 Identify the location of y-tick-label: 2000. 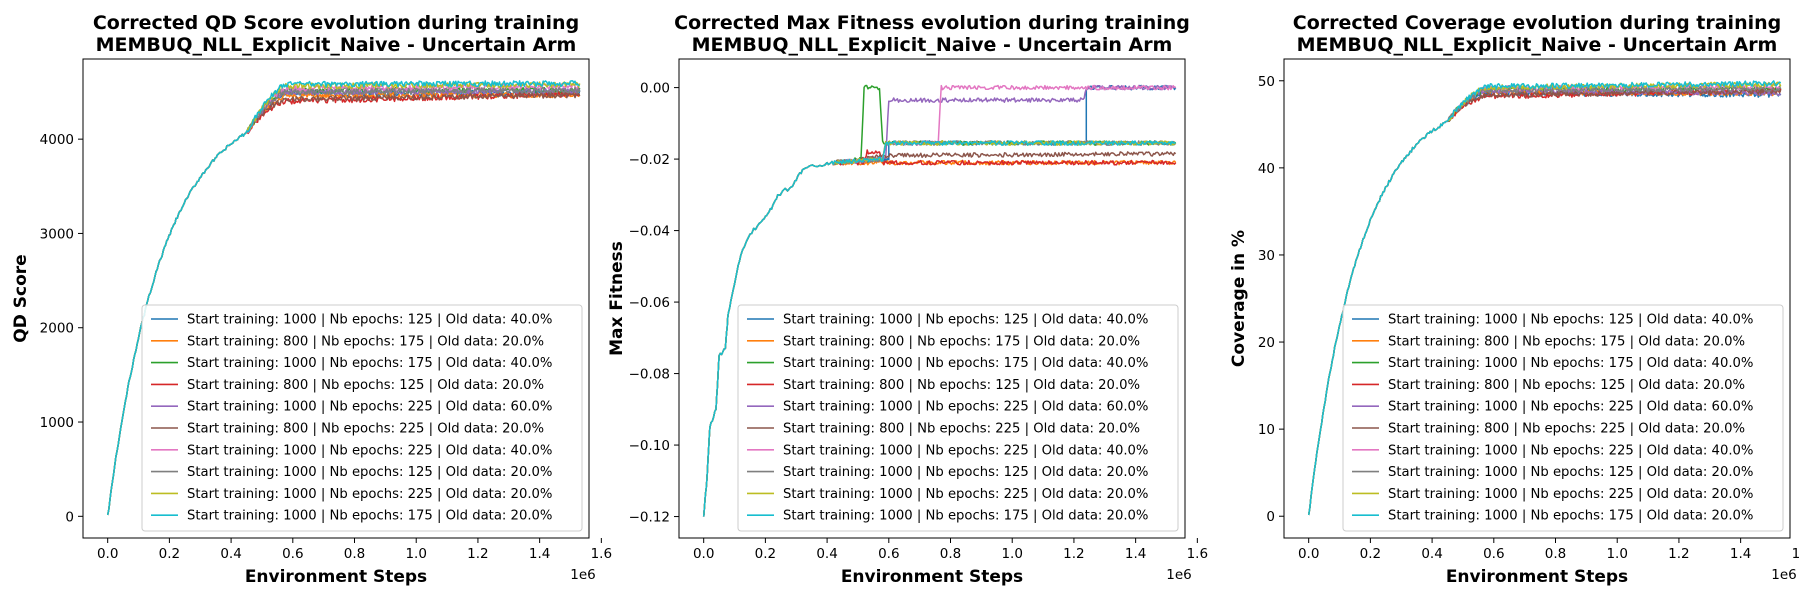
(57, 329).